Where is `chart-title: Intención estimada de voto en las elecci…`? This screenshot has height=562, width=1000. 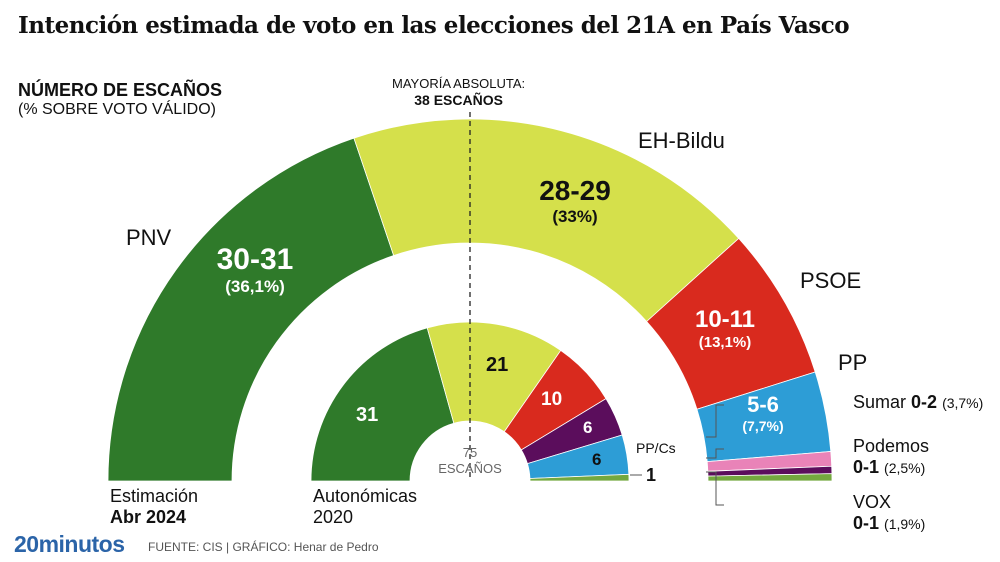
chart-title: Intención estimada de voto en las elecci… is located at coordinates (434, 25).